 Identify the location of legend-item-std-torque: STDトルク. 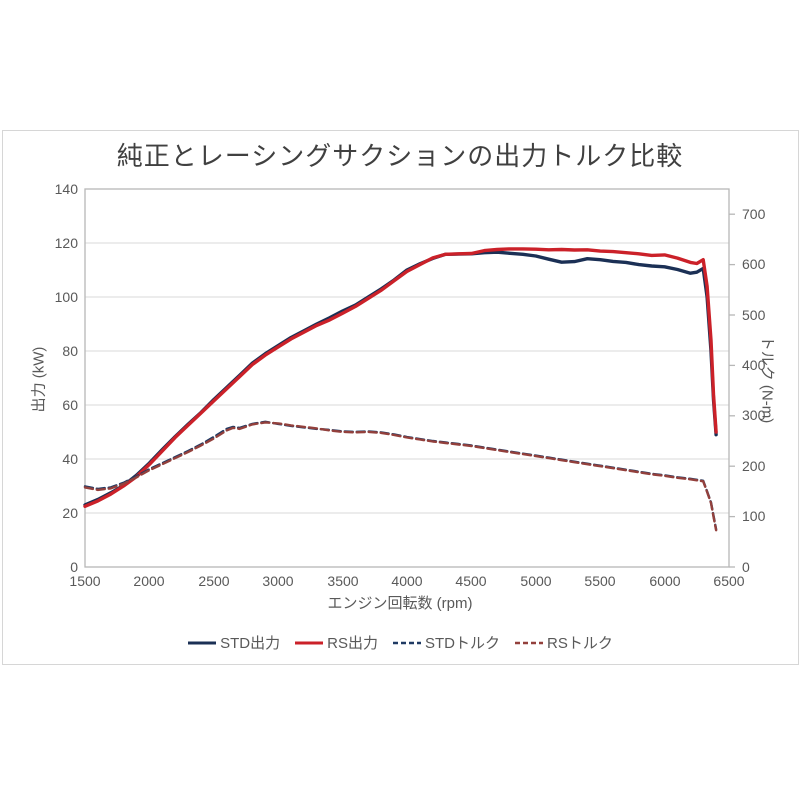
(446, 642).